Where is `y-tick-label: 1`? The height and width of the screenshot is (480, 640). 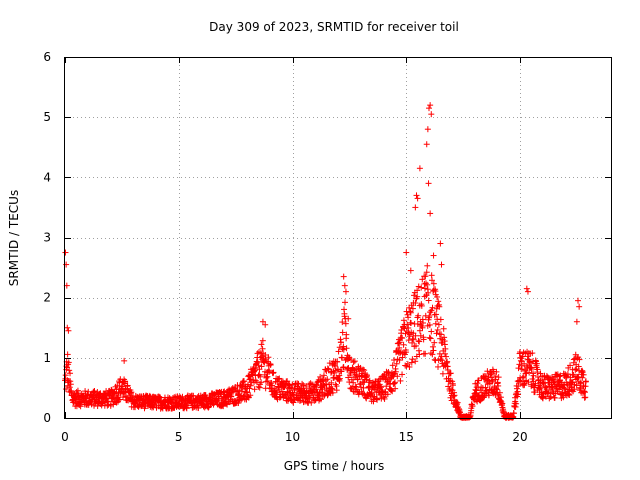
y-tick-label: 1 is located at coordinates (47, 358).